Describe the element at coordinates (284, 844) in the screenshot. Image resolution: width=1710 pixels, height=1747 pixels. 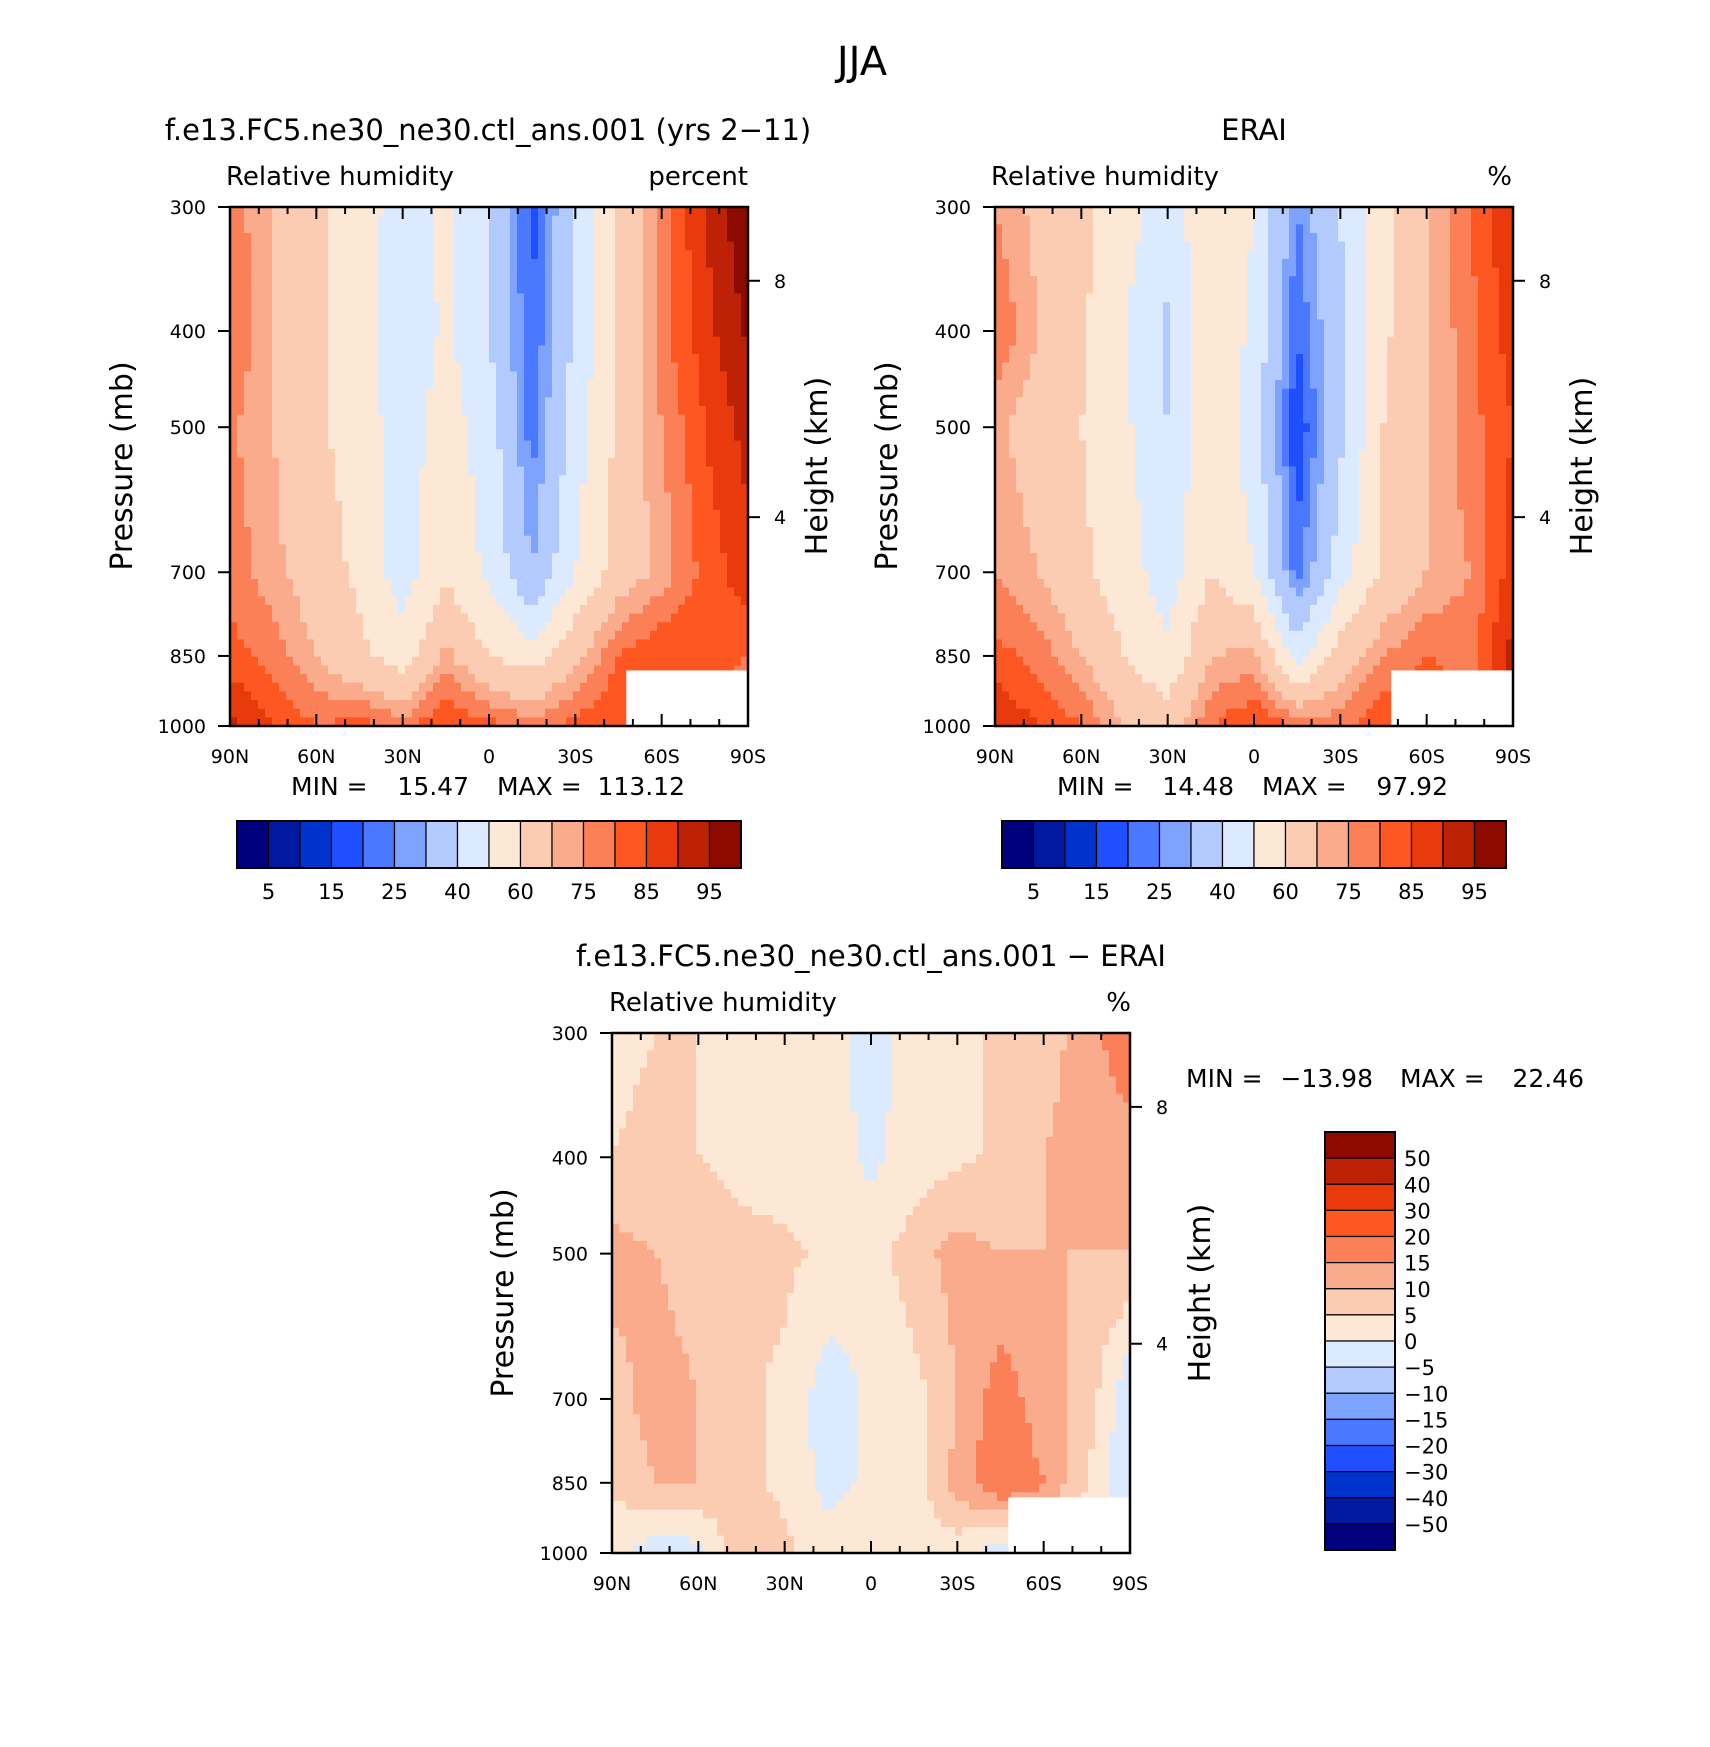
I see `colorbar-swatch` at that location.